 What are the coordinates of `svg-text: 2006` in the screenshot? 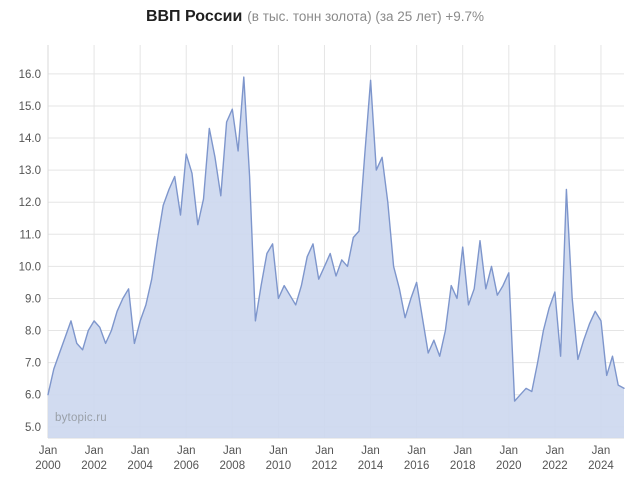 It's located at (186, 466).